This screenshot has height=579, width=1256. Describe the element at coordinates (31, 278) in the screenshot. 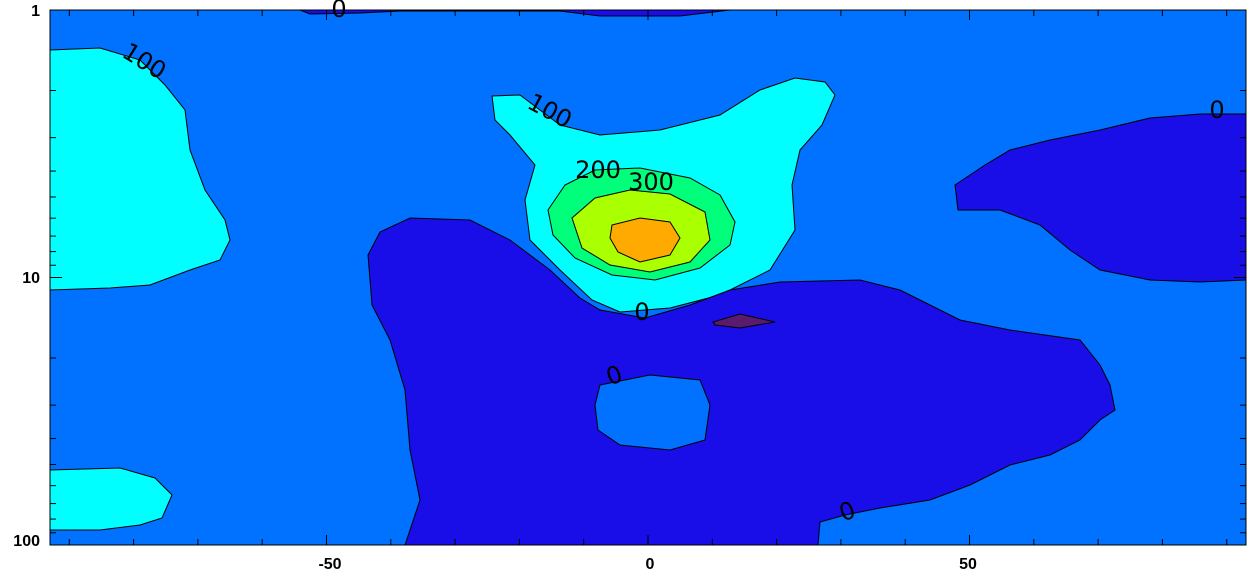

I see `y-tick-label: 10` at that location.